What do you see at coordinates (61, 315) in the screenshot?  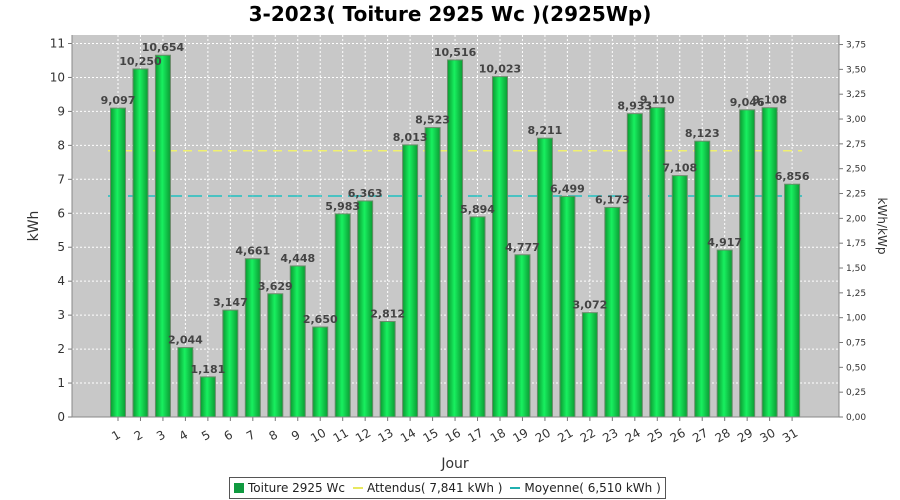 I see `y-tick-label: 3` at bounding box center [61, 315].